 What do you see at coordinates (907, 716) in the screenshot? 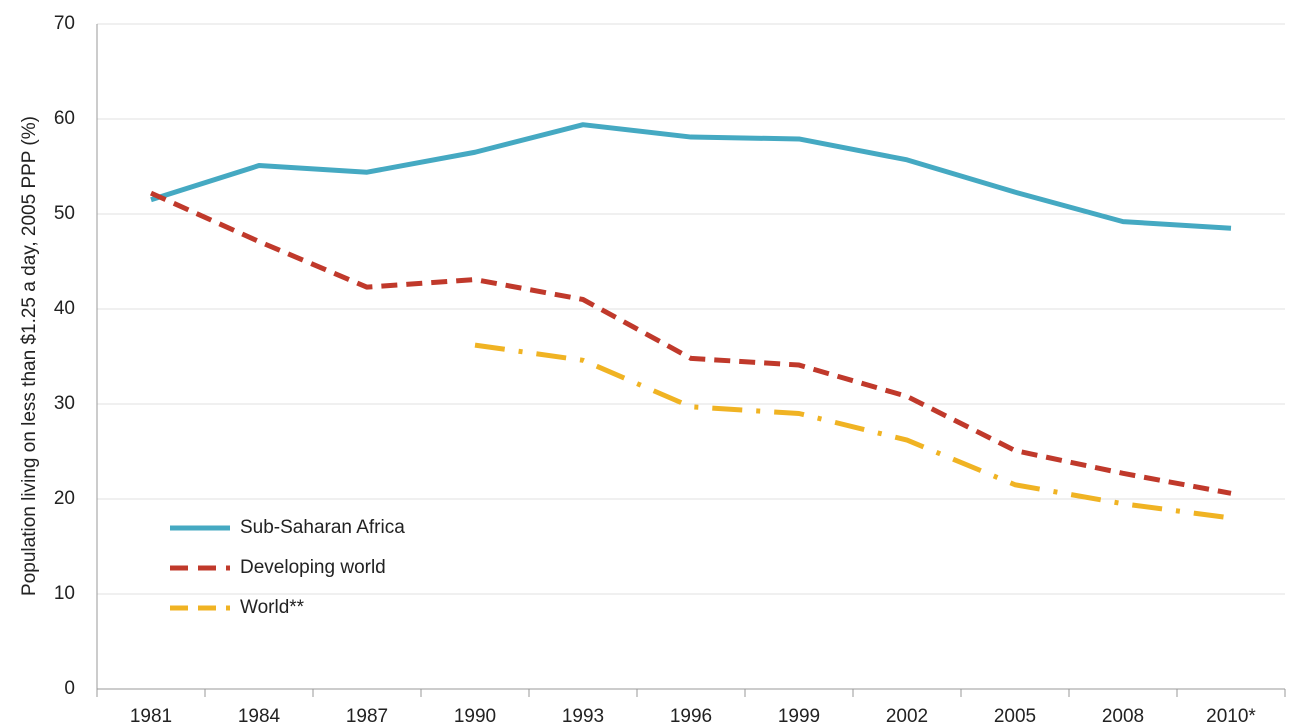
I see `x-tick-label: 2002` at bounding box center [907, 716].